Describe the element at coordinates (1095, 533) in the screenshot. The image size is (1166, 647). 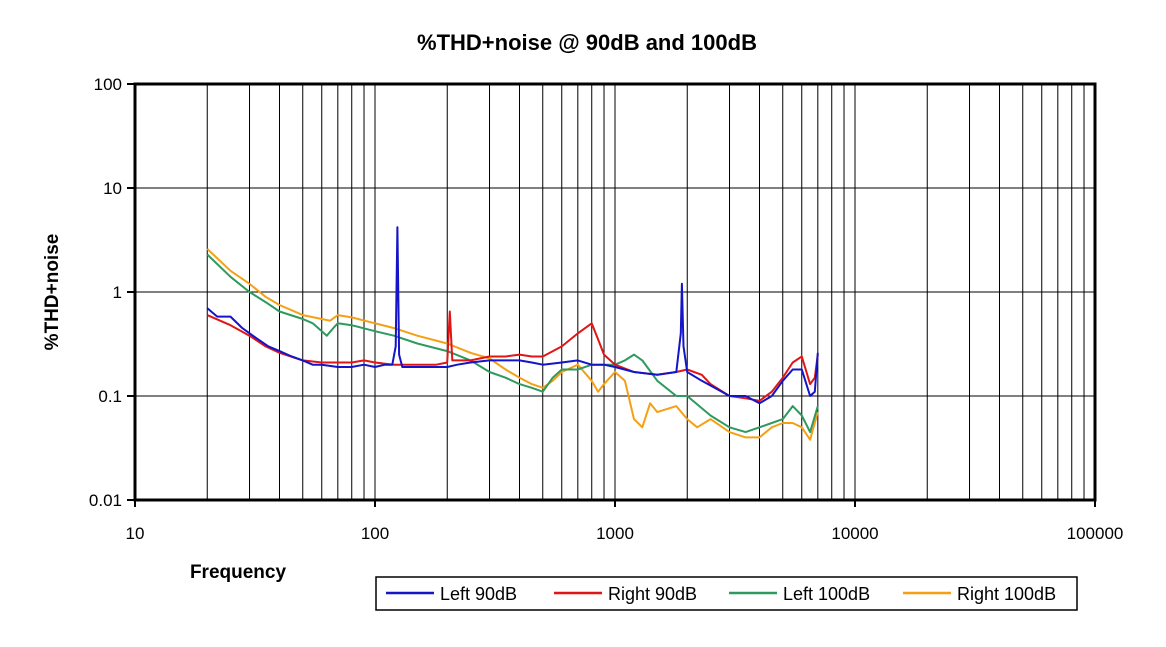
I see `x-tick-label: 100000` at that location.